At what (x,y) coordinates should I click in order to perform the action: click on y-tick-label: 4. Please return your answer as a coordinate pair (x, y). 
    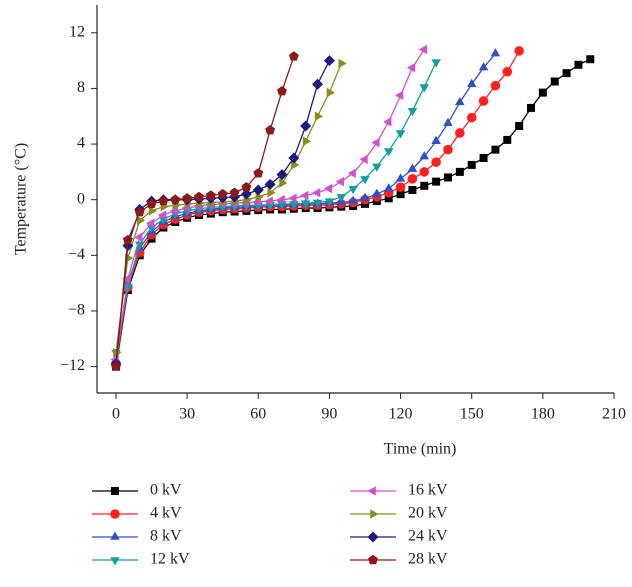
    Looking at the image, I should click on (81, 143).